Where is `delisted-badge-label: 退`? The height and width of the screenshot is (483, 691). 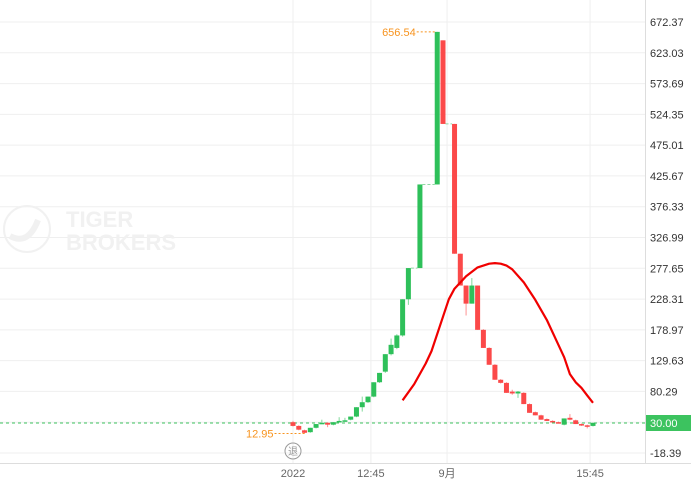
delisted-badge-label: 退 is located at coordinates (293, 452).